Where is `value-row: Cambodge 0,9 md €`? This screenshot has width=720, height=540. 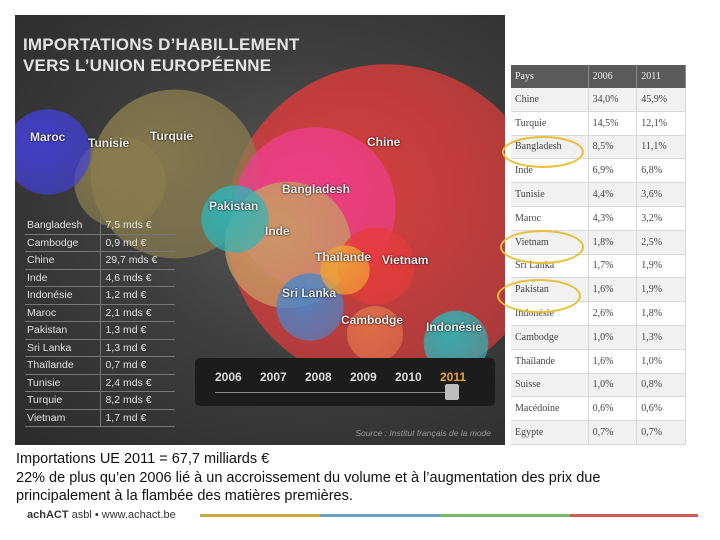 value-row: Cambodge 0,9 md € is located at coordinates (100, 243).